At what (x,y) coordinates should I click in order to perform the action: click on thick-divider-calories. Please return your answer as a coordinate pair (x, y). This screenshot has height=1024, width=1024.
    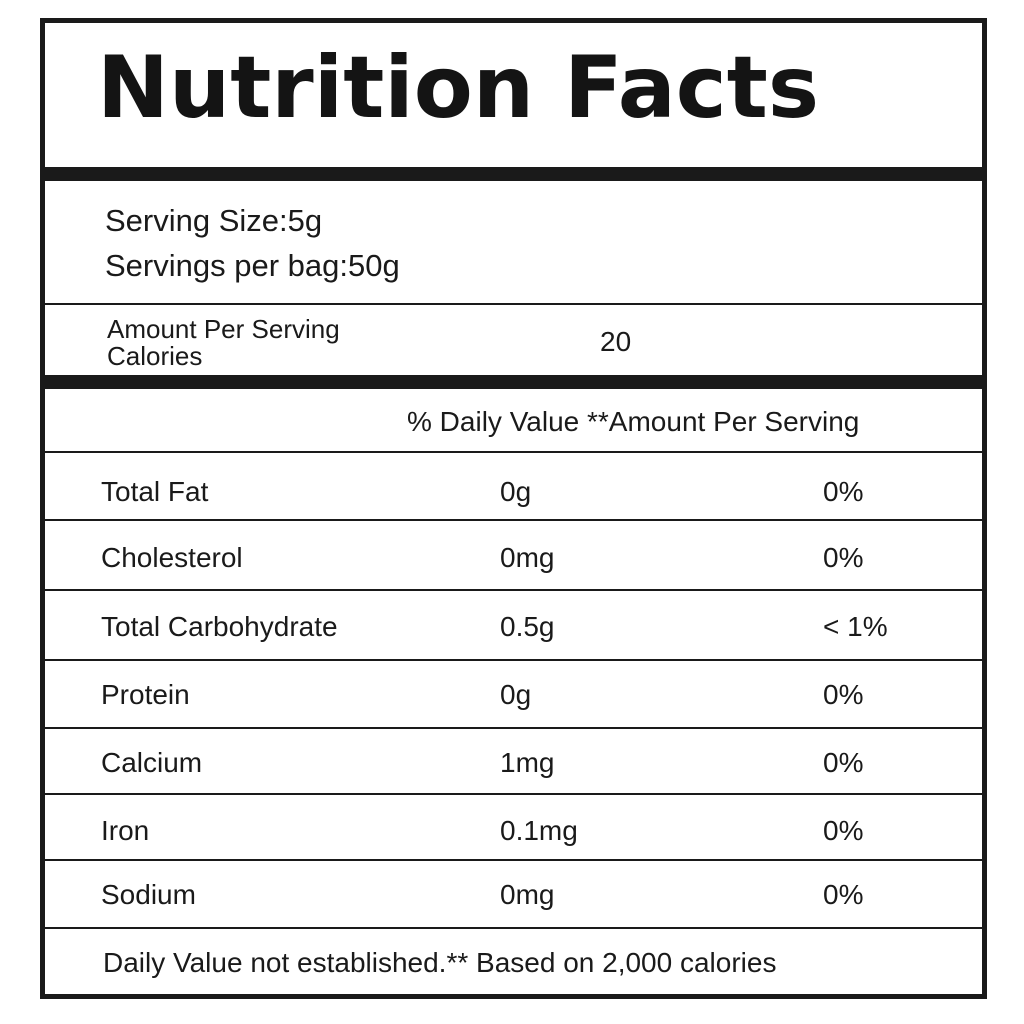
    Looking at the image, I should click on (513, 382).